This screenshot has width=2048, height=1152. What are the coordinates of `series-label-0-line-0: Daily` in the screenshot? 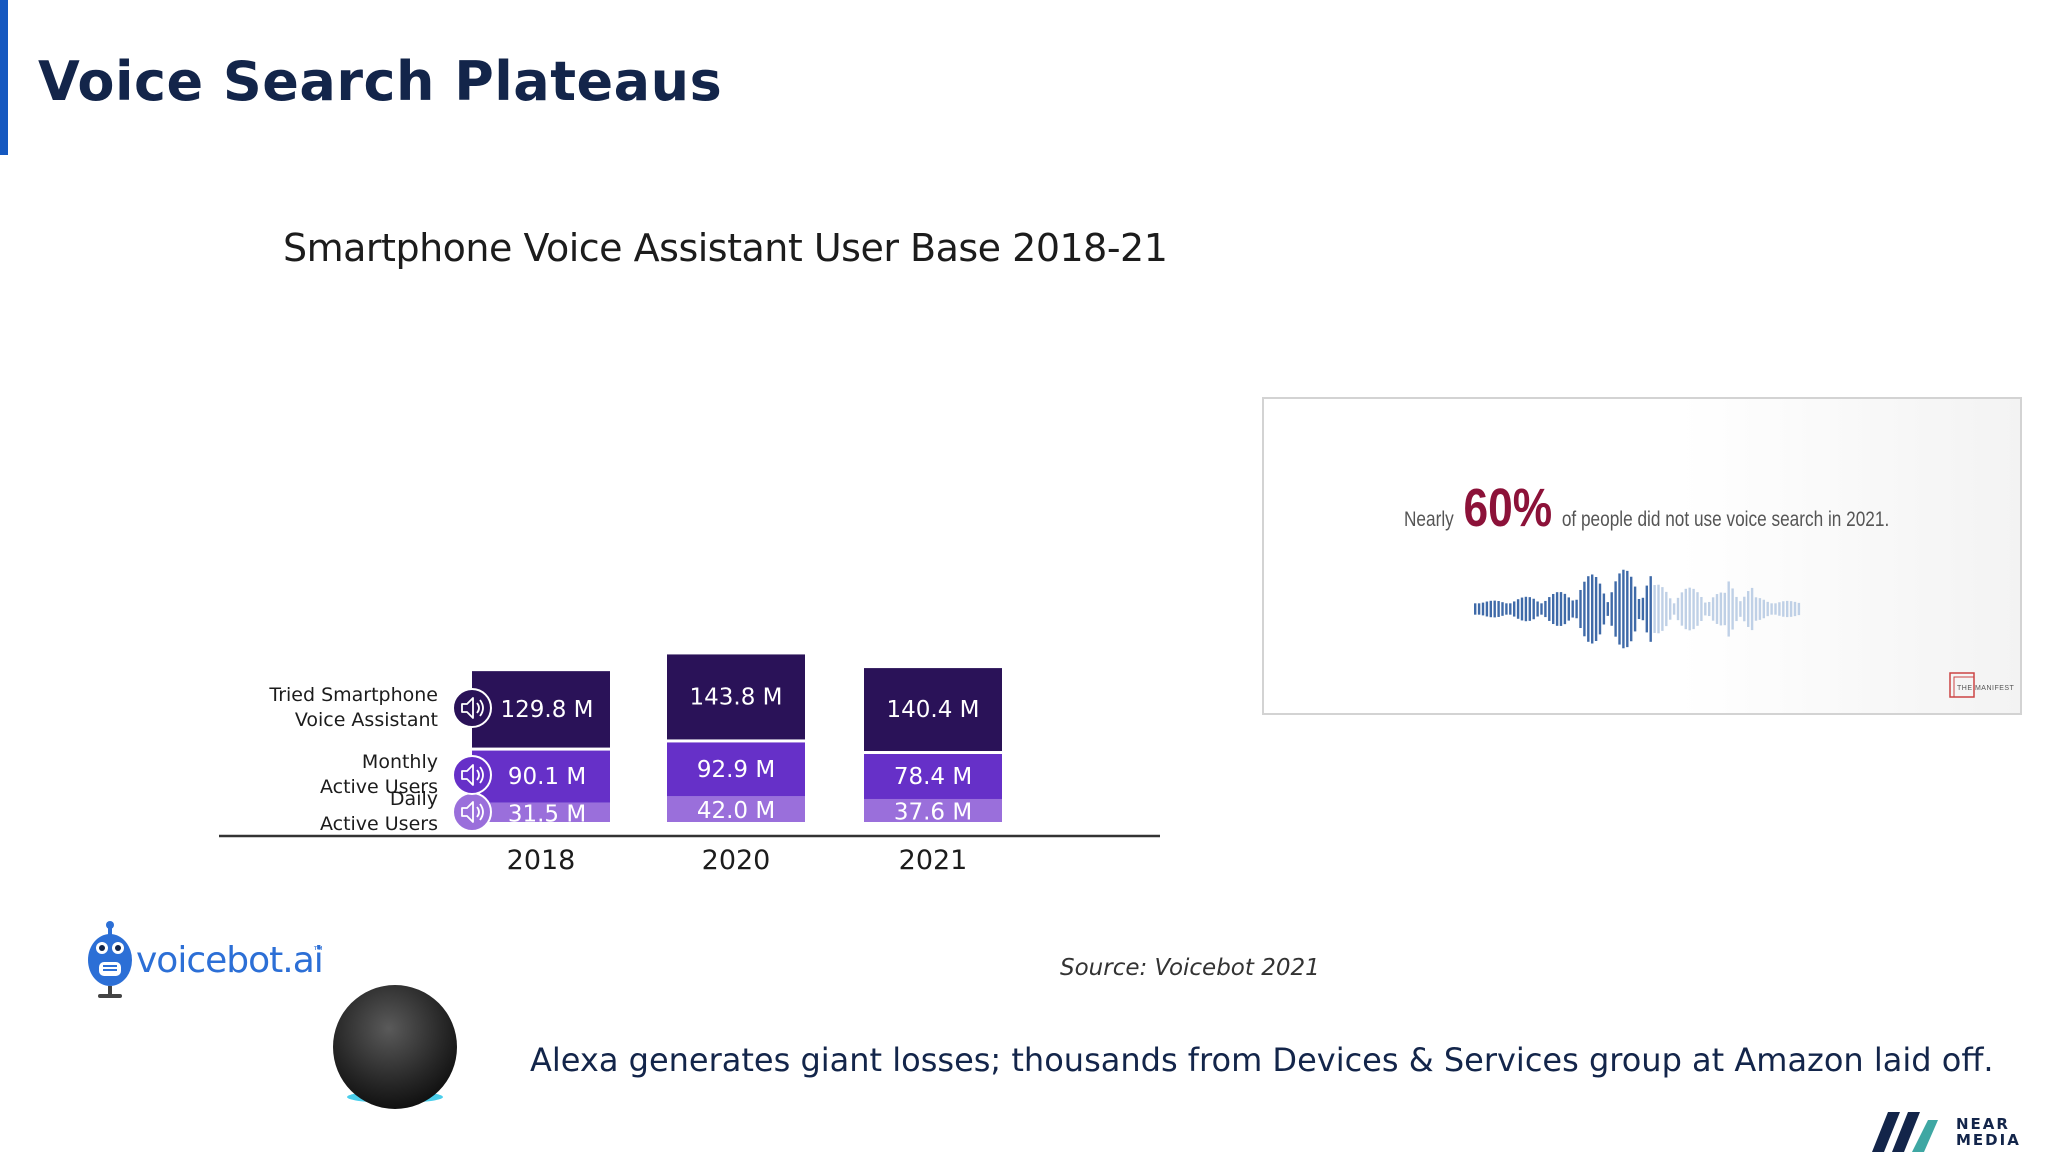 It's located at (413, 799).